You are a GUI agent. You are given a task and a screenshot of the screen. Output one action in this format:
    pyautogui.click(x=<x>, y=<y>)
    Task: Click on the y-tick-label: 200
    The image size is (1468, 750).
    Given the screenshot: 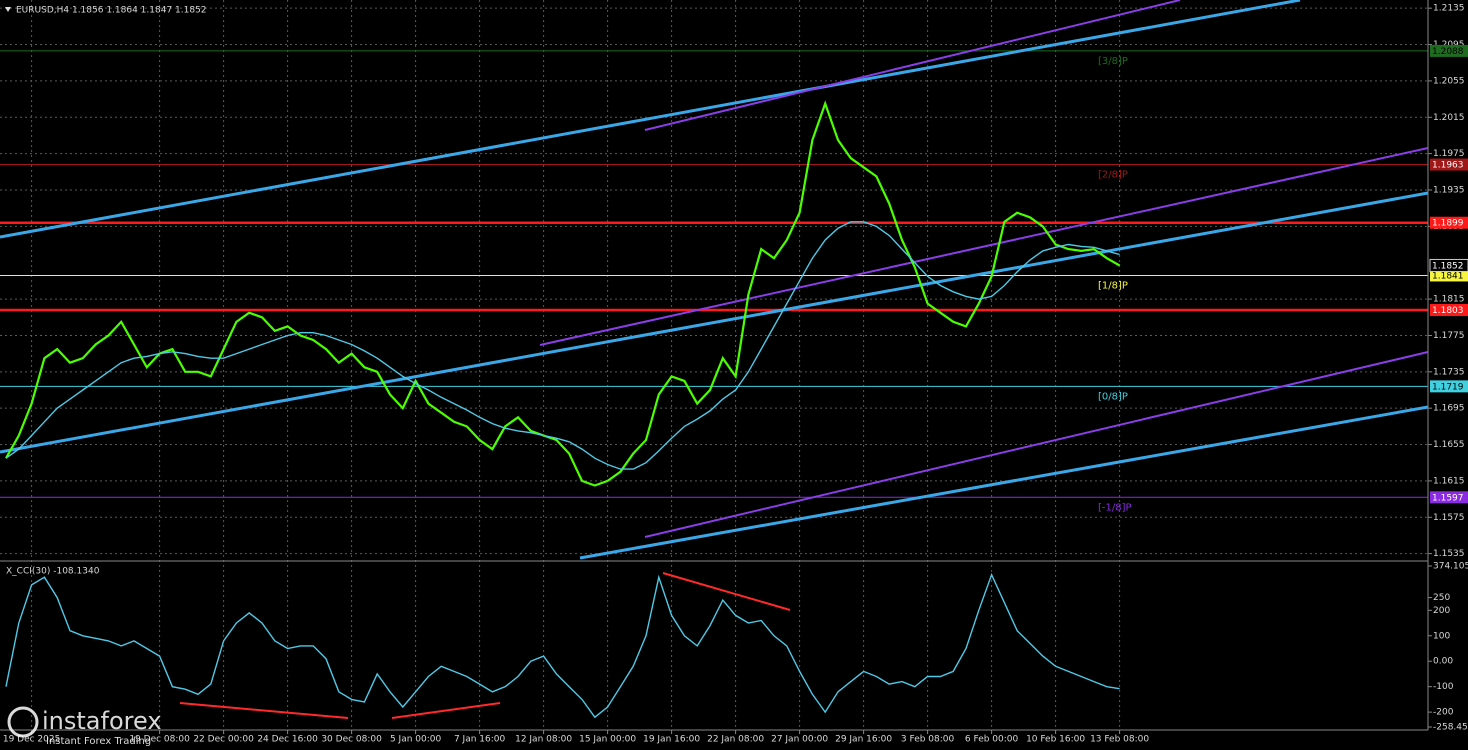 What is the action you would take?
    pyautogui.click(x=1441, y=611)
    